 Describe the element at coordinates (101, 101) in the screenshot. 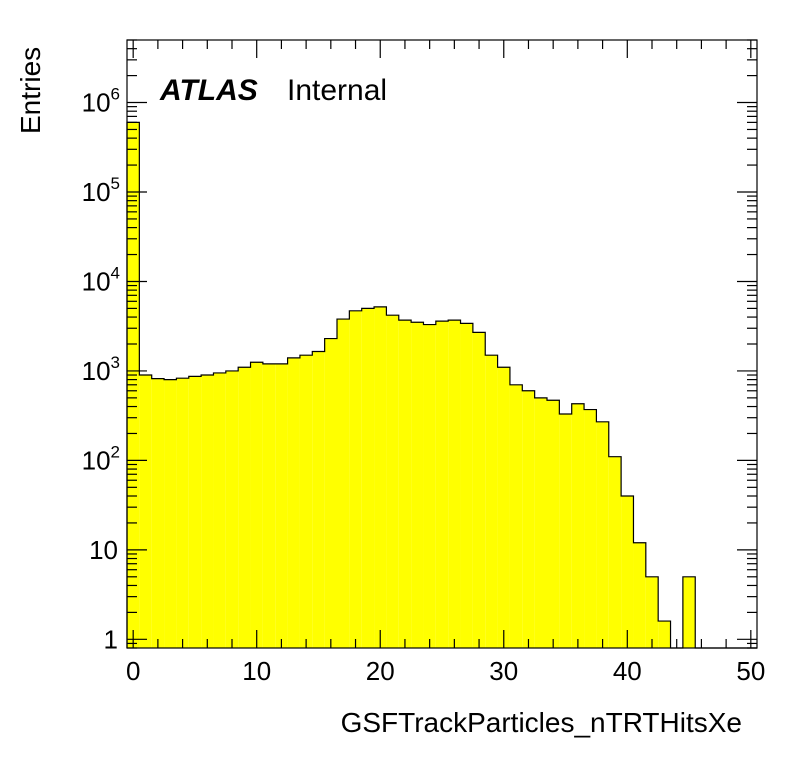

I see `y-tick-label: 10⁶` at that location.